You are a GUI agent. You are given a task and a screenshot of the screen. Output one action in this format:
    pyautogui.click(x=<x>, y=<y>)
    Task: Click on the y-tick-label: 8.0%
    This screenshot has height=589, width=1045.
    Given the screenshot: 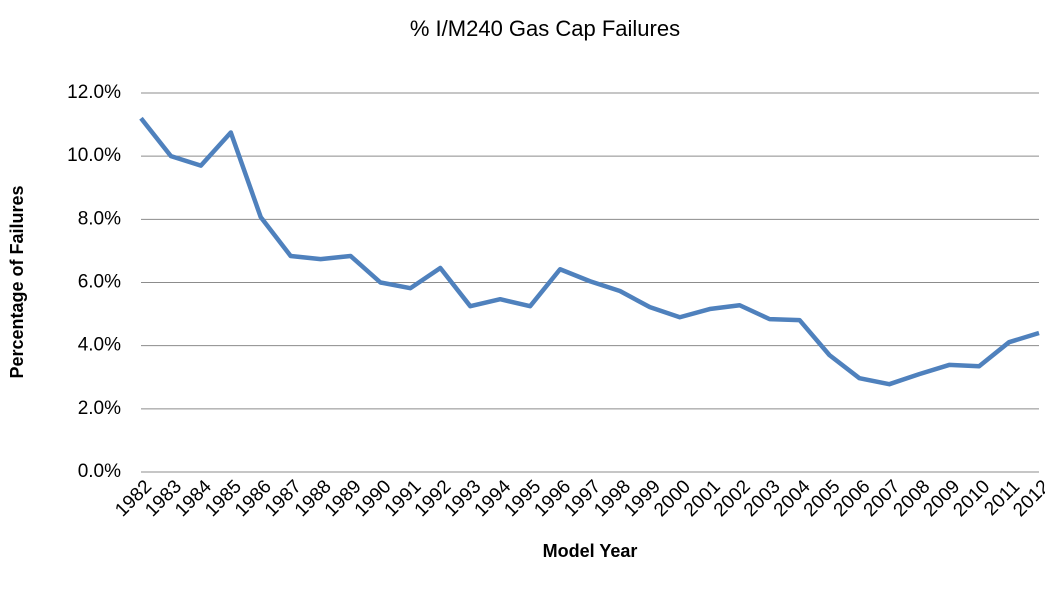 What is the action you would take?
    pyautogui.click(x=99, y=218)
    